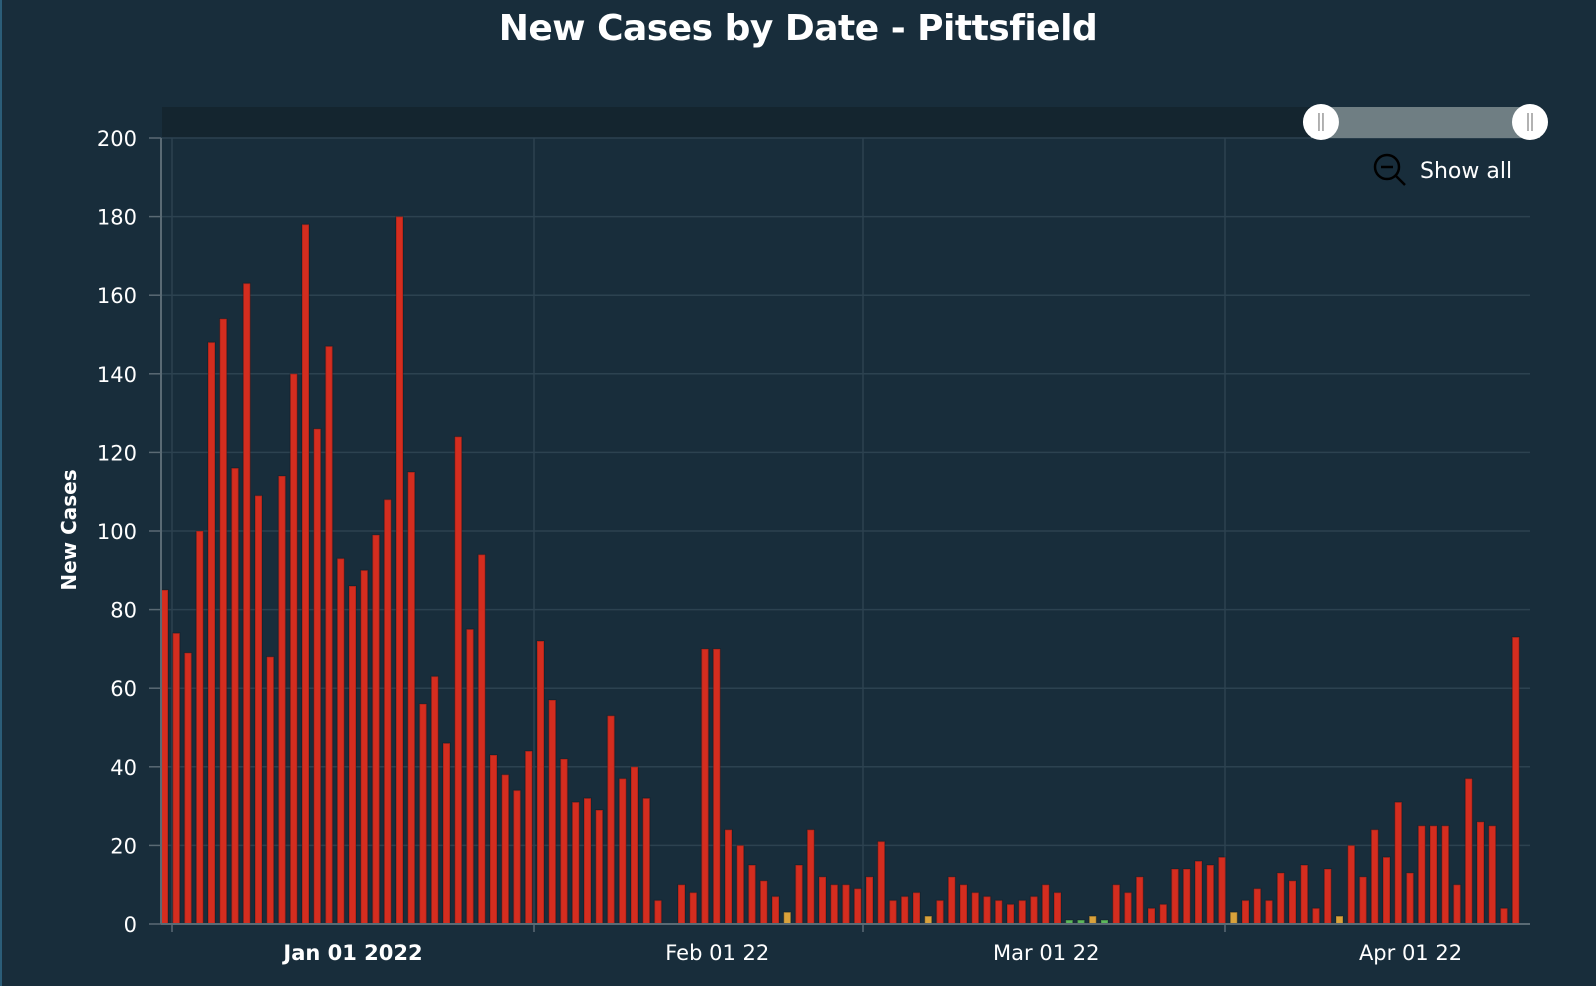  Describe the element at coordinates (1425, 122) in the screenshot. I see `navigator-selected-range` at that location.